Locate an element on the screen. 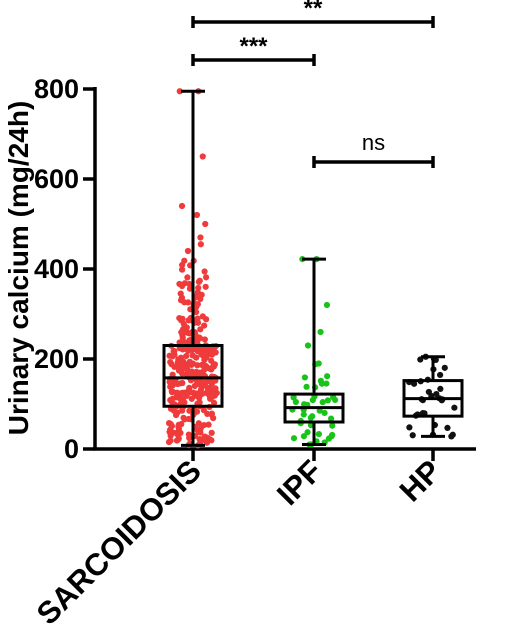 This screenshot has height=642, width=529. y-tick-label: 800 is located at coordinates (56, 89).